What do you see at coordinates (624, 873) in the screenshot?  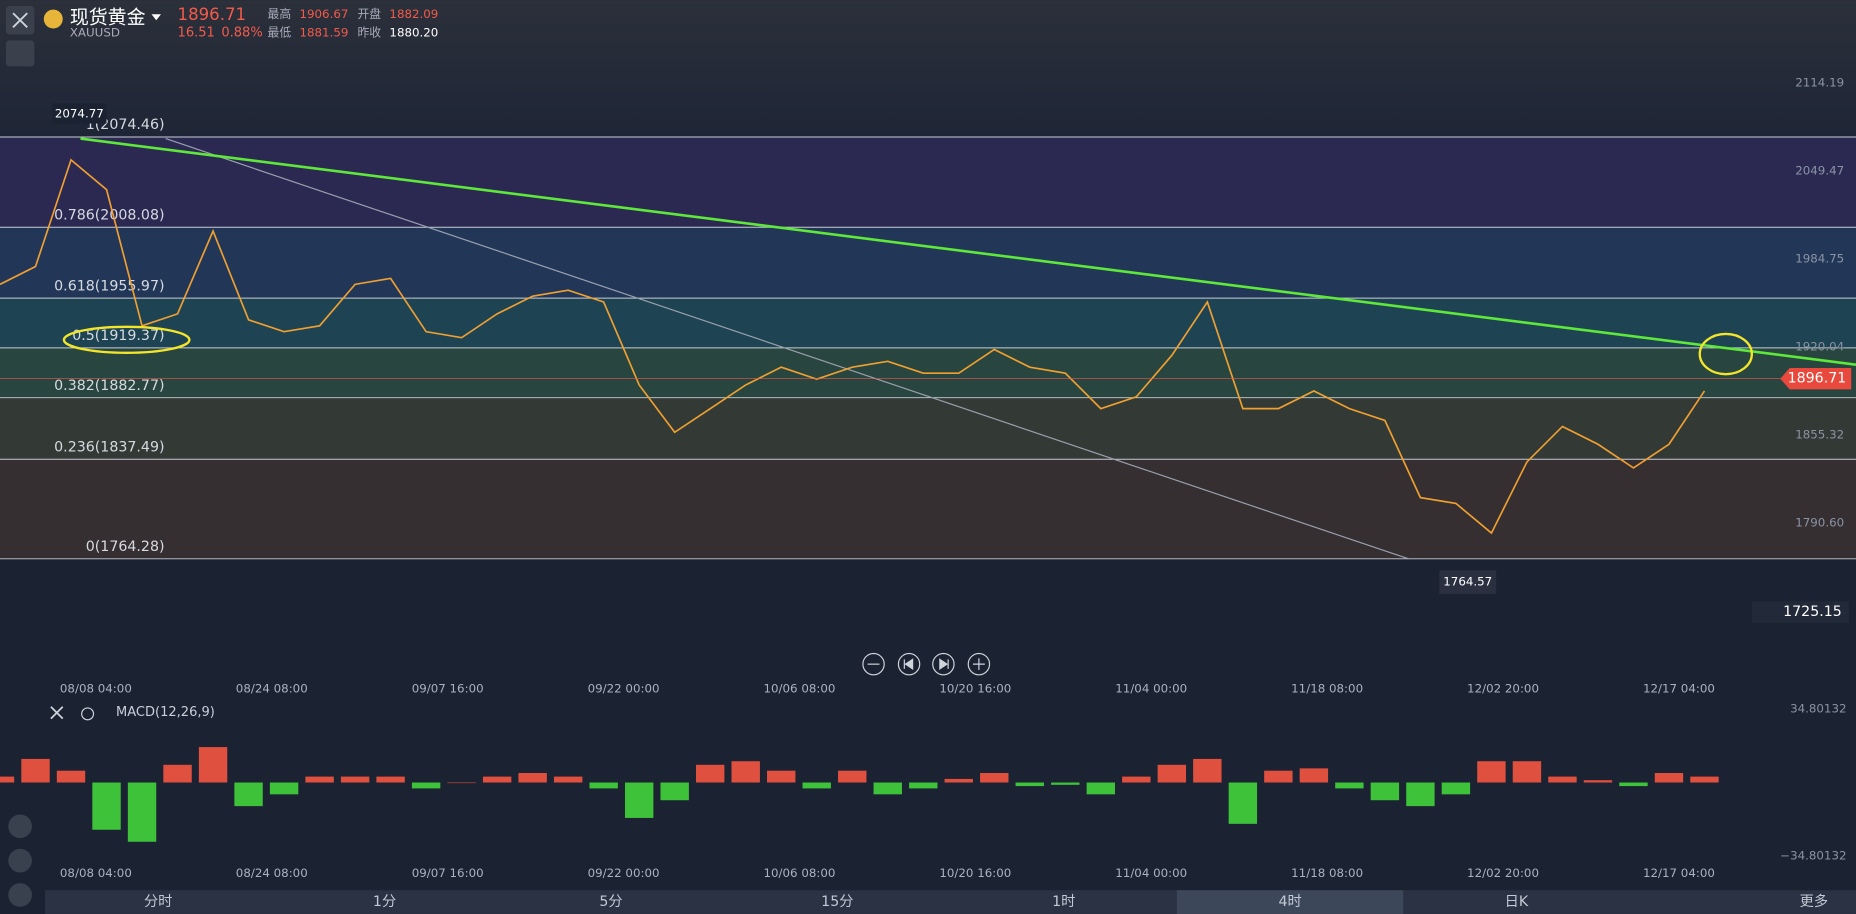 I see `time-label: 09/22 00:00` at bounding box center [624, 873].